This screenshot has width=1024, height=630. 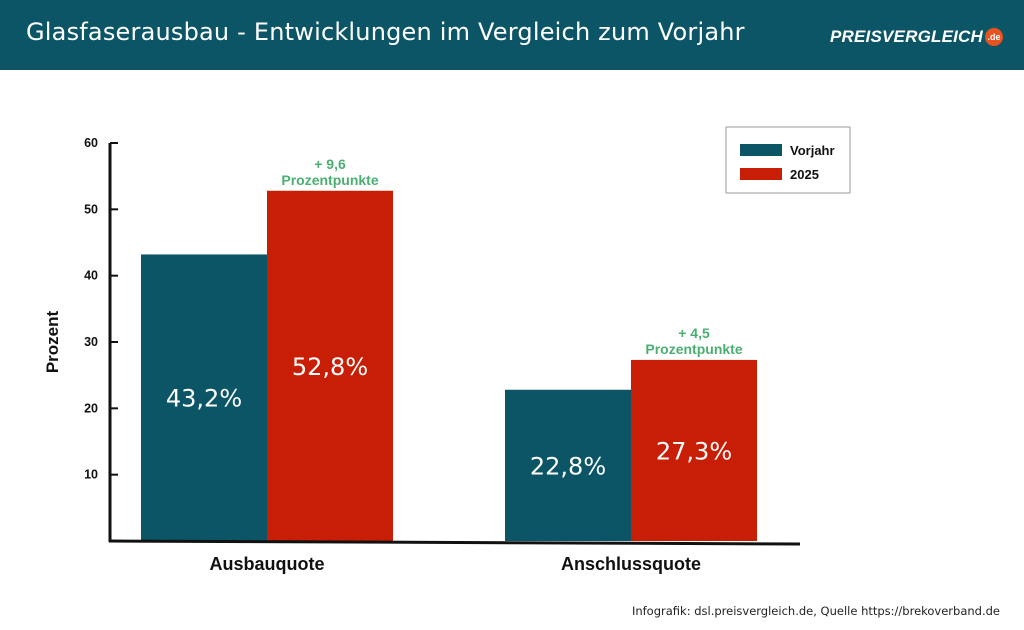 What do you see at coordinates (91, 209) in the screenshot?
I see `y-tick-label: 50` at bounding box center [91, 209].